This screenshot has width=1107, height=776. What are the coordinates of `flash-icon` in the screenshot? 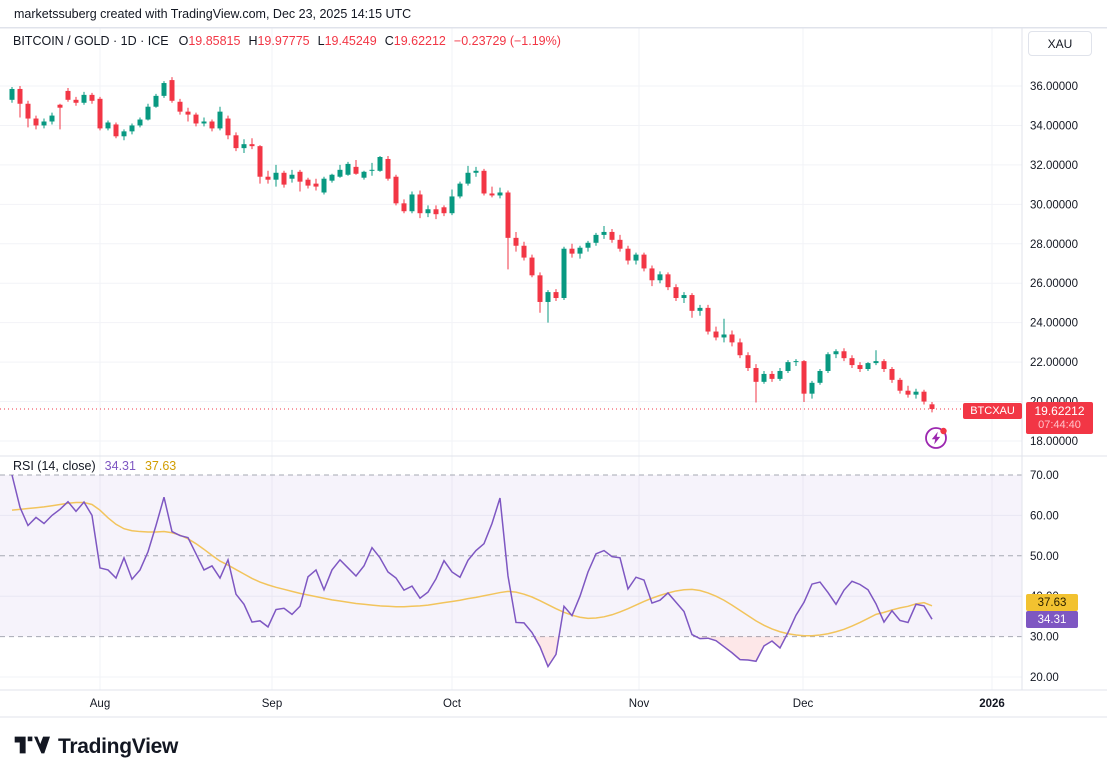 It's located at (936, 438).